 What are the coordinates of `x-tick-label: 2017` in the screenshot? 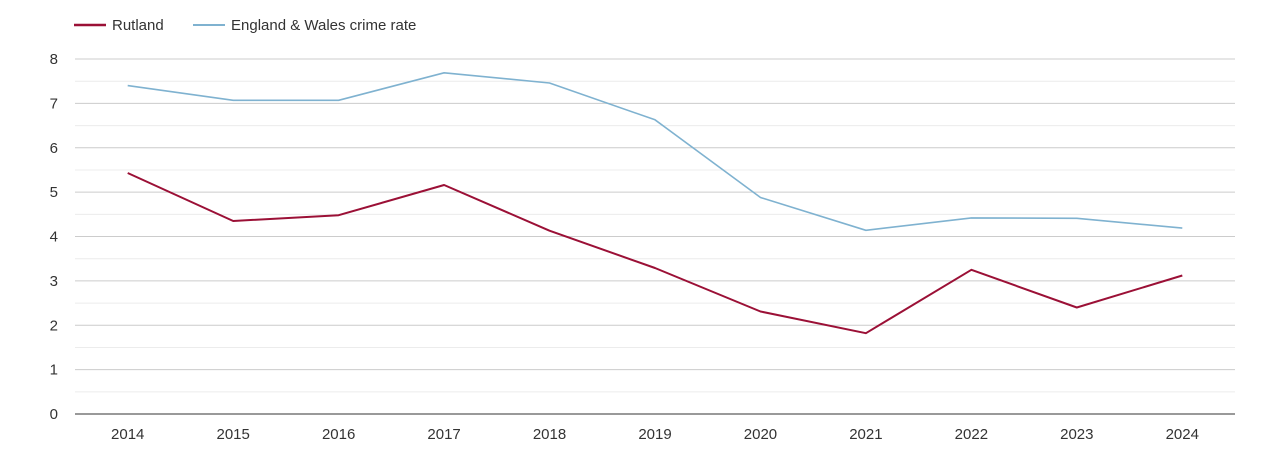 It's located at (443, 434).